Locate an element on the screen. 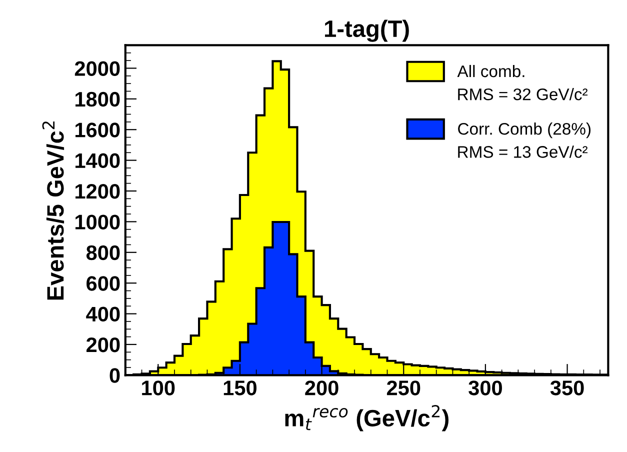  y-tick-label: 600 is located at coordinates (103, 283).